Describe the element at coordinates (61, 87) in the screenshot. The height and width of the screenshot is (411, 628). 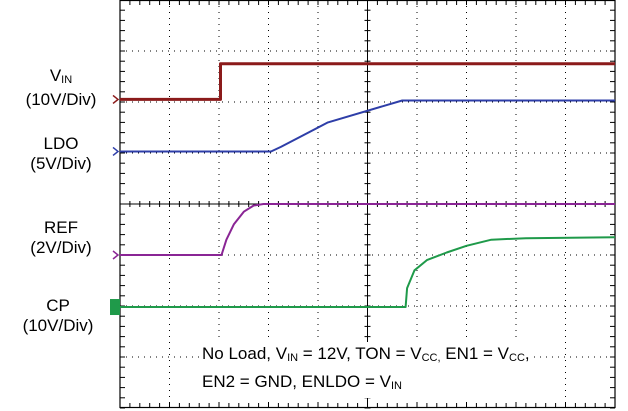
I see `channel-label-vin: VIN (10V/Div)` at that location.